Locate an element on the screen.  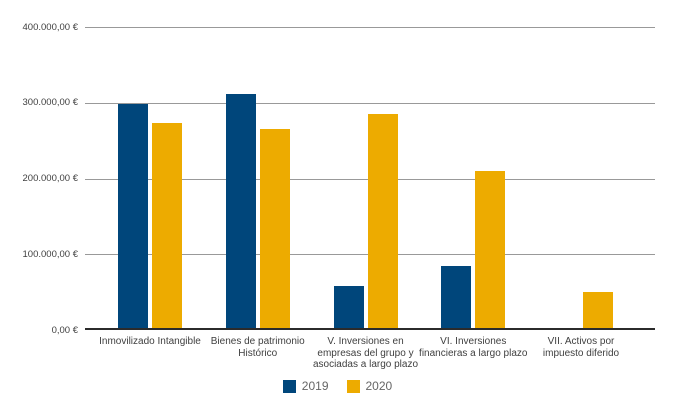
x-category-label: Inmovilizado Intangible is located at coordinates (150, 341).